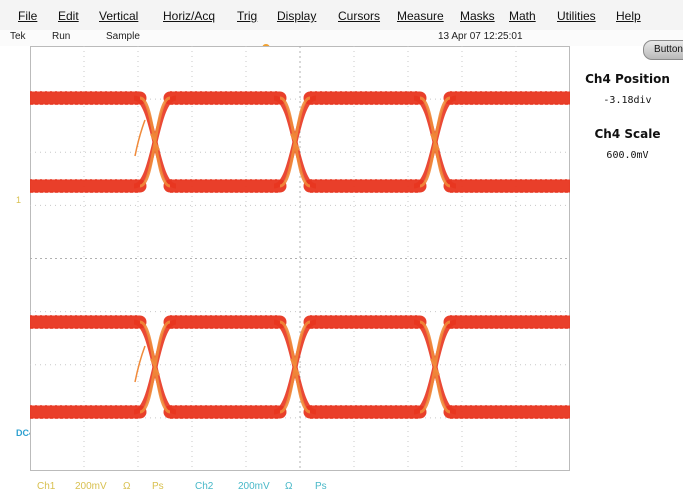  What do you see at coordinates (359, 16) in the screenshot?
I see `menu-cursors: Cursors` at bounding box center [359, 16].